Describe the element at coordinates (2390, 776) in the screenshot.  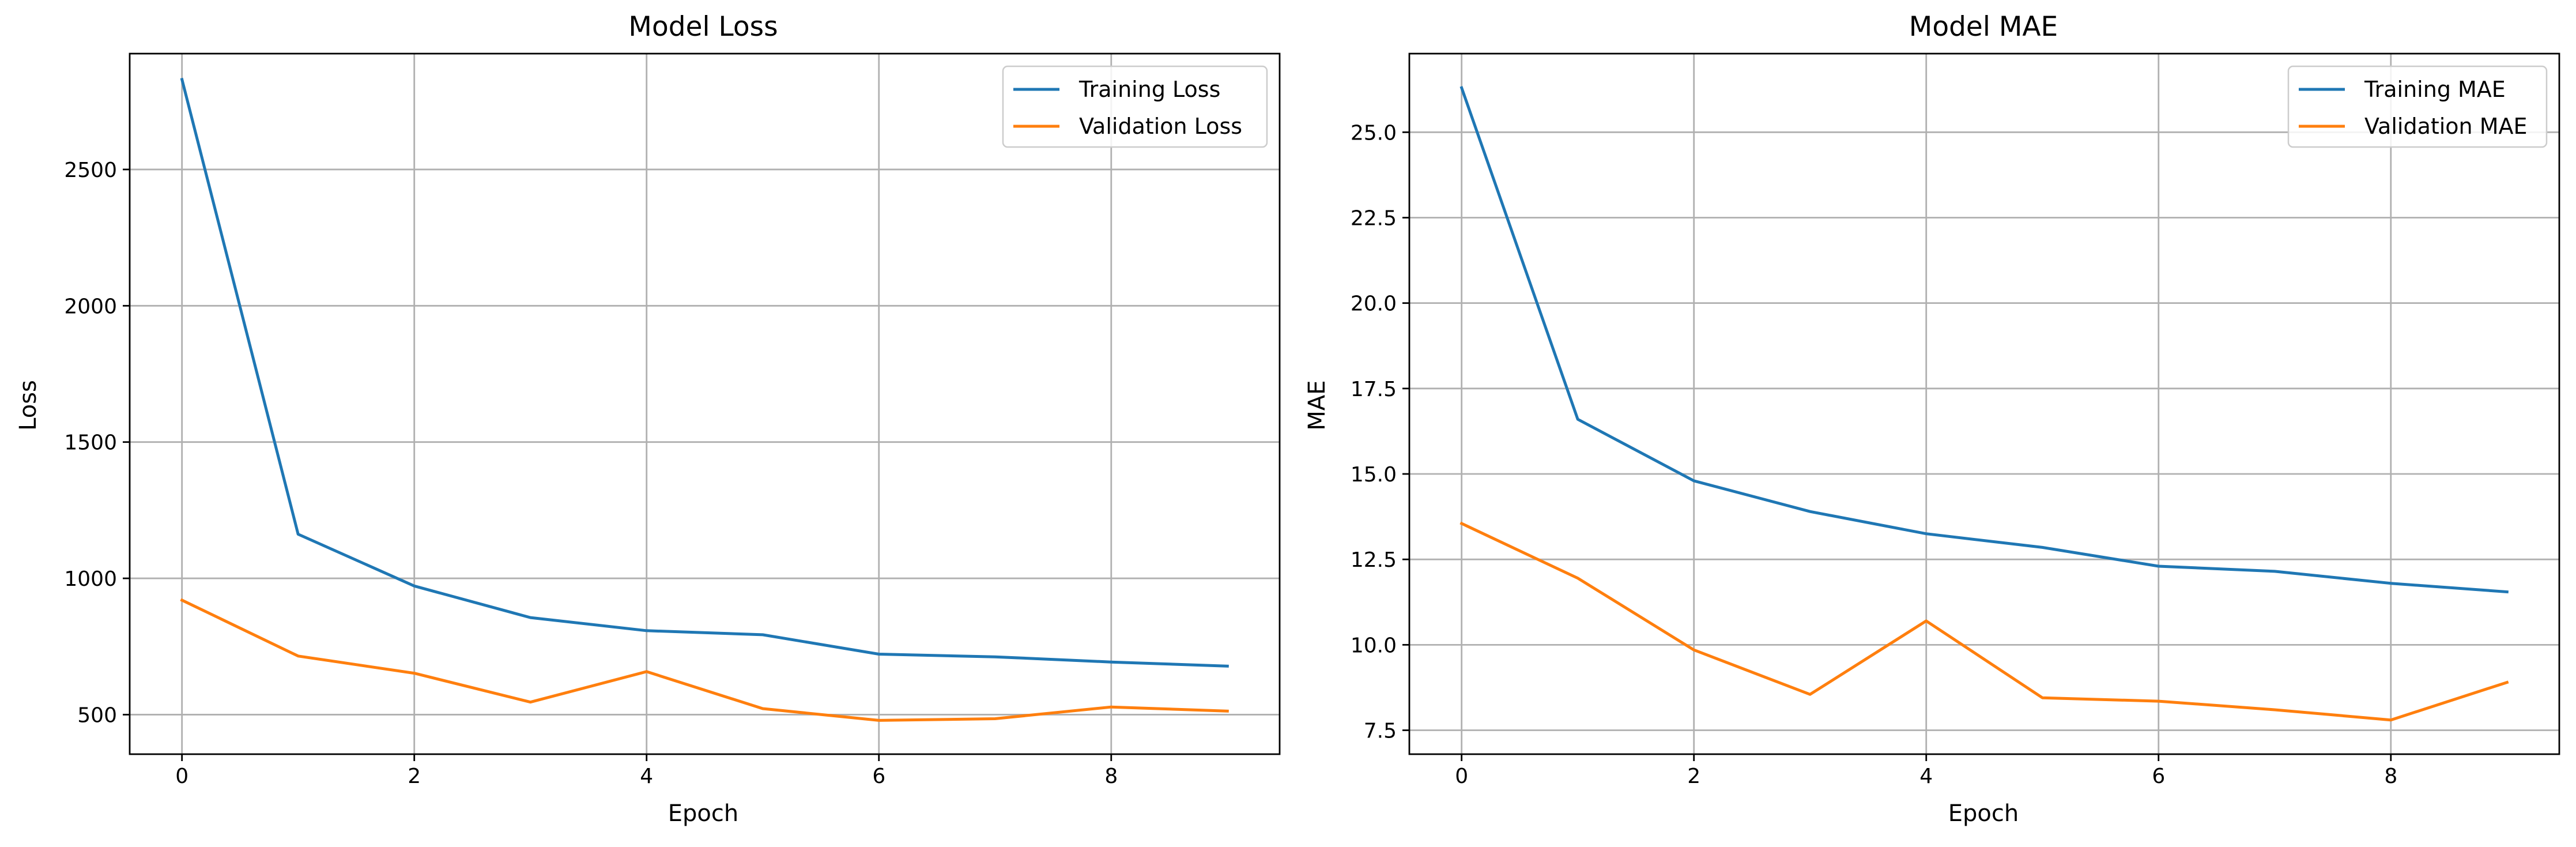
I see `mae-xtick-label-4: 8` at that location.